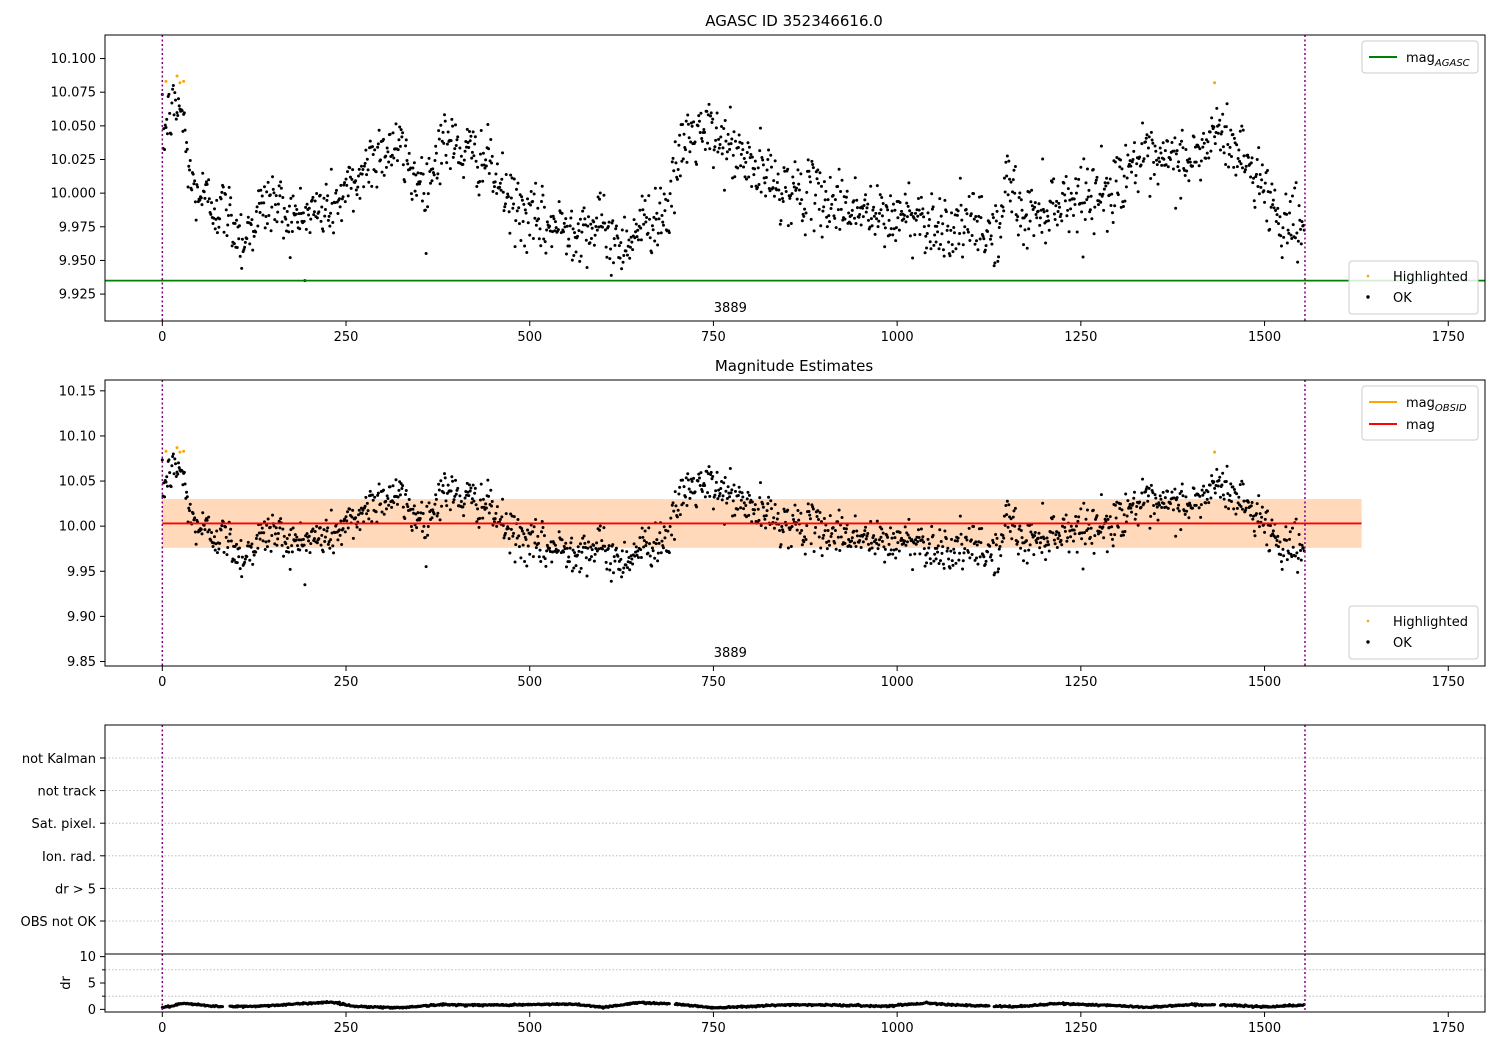 This screenshot has height=1050, width=1500. Describe the element at coordinates (1264, 682) in the screenshot. I see `x-tick-label: 1500` at that location.